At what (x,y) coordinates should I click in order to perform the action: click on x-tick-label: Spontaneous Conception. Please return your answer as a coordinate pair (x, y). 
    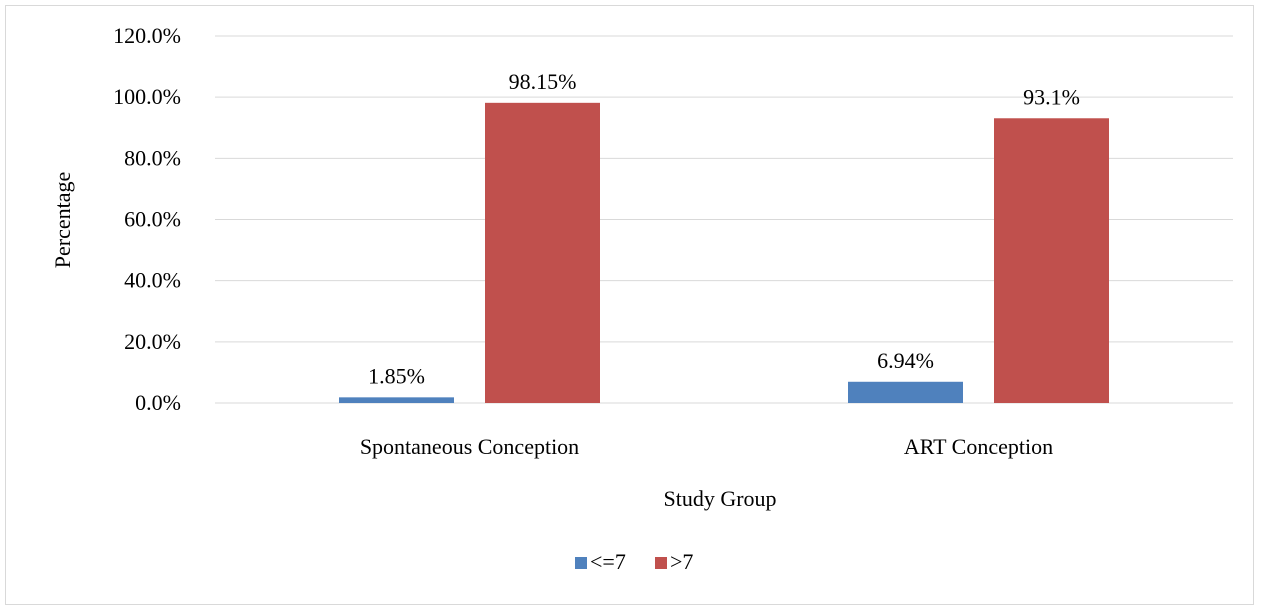
    Looking at the image, I should click on (469, 446).